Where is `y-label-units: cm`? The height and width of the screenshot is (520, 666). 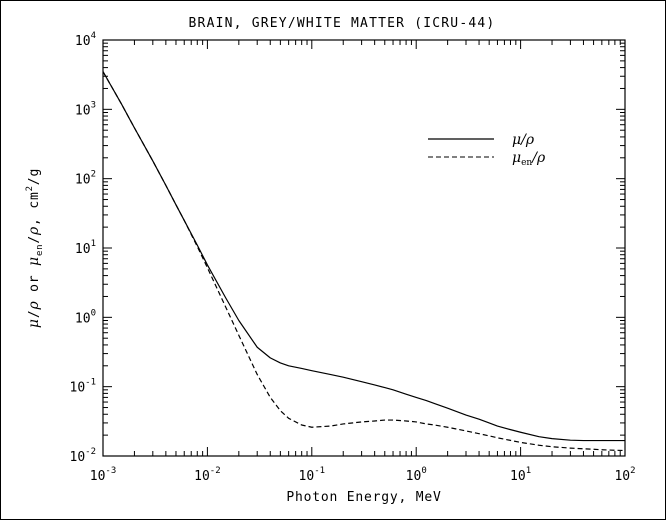
y-label-units: cm is located at coordinates (34, 199).